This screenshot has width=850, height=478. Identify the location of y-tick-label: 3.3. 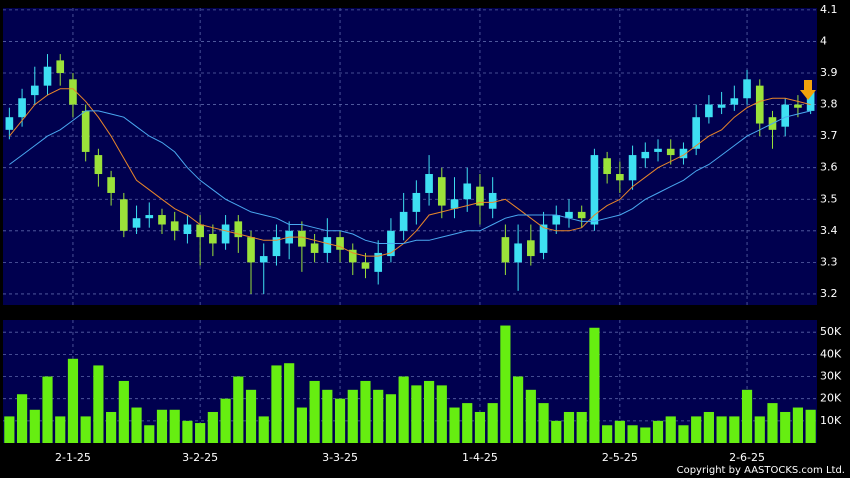
(829, 261).